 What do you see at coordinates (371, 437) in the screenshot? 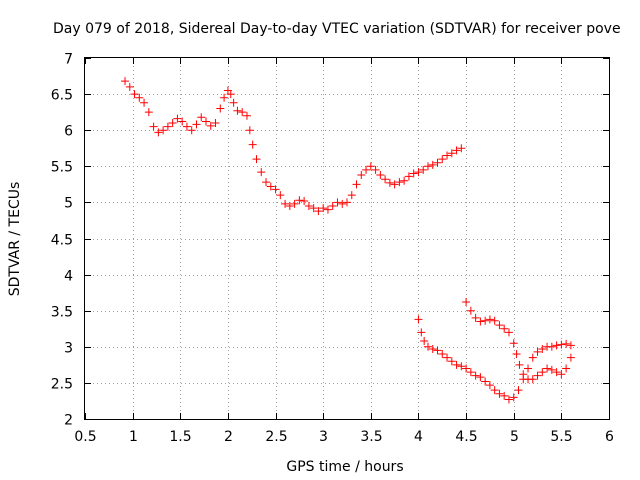
I see `x-tick-label: 3.5` at bounding box center [371, 437].